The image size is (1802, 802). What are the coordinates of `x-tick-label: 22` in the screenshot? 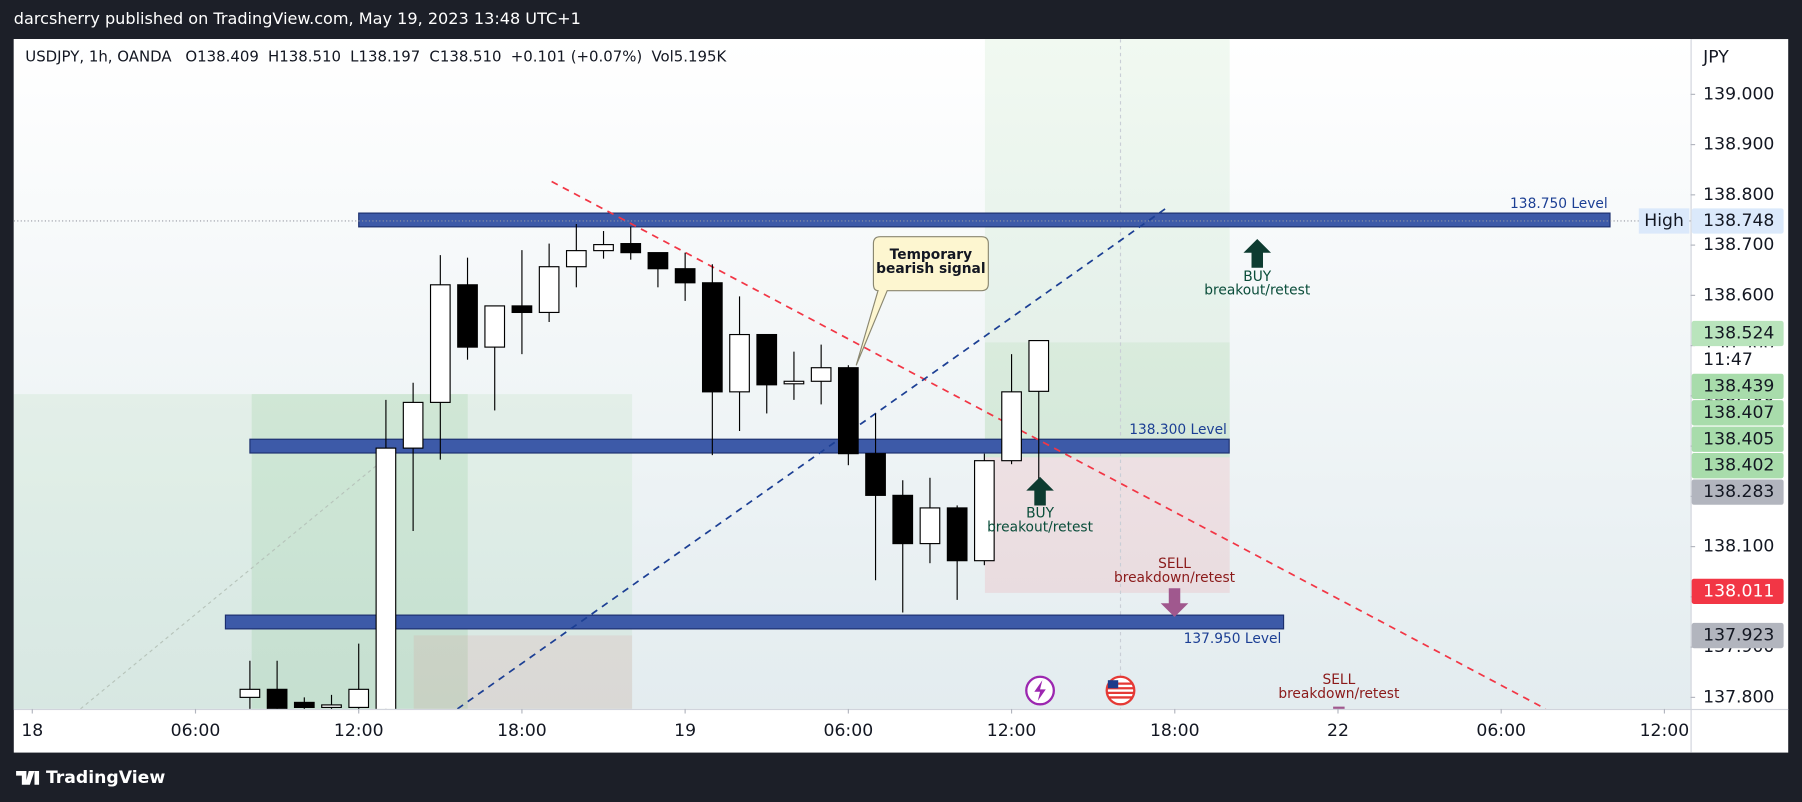 It's located at (1338, 731).